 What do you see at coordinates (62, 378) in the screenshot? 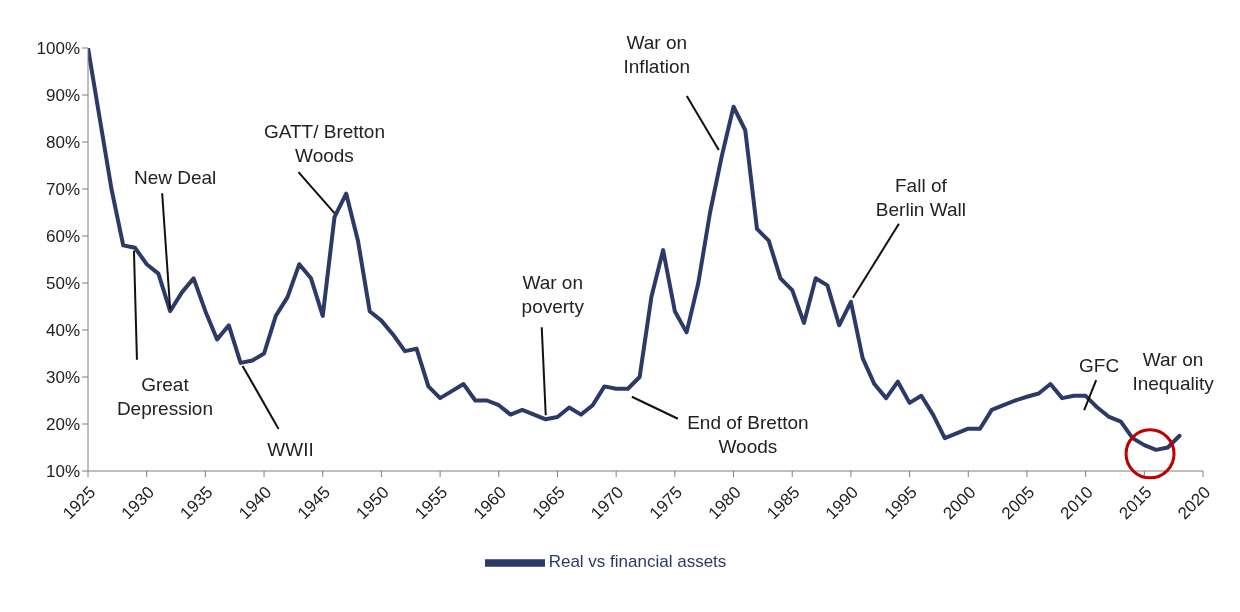
I see `y-tick-label: 30%` at bounding box center [62, 378].